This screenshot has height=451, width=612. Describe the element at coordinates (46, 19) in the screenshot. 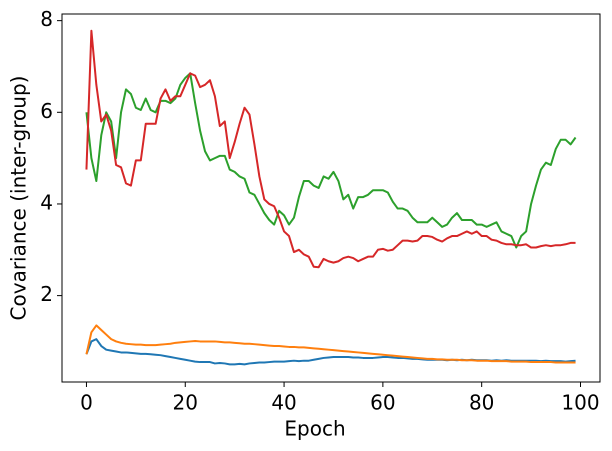

I see `y-tick-label: 8` at that location.